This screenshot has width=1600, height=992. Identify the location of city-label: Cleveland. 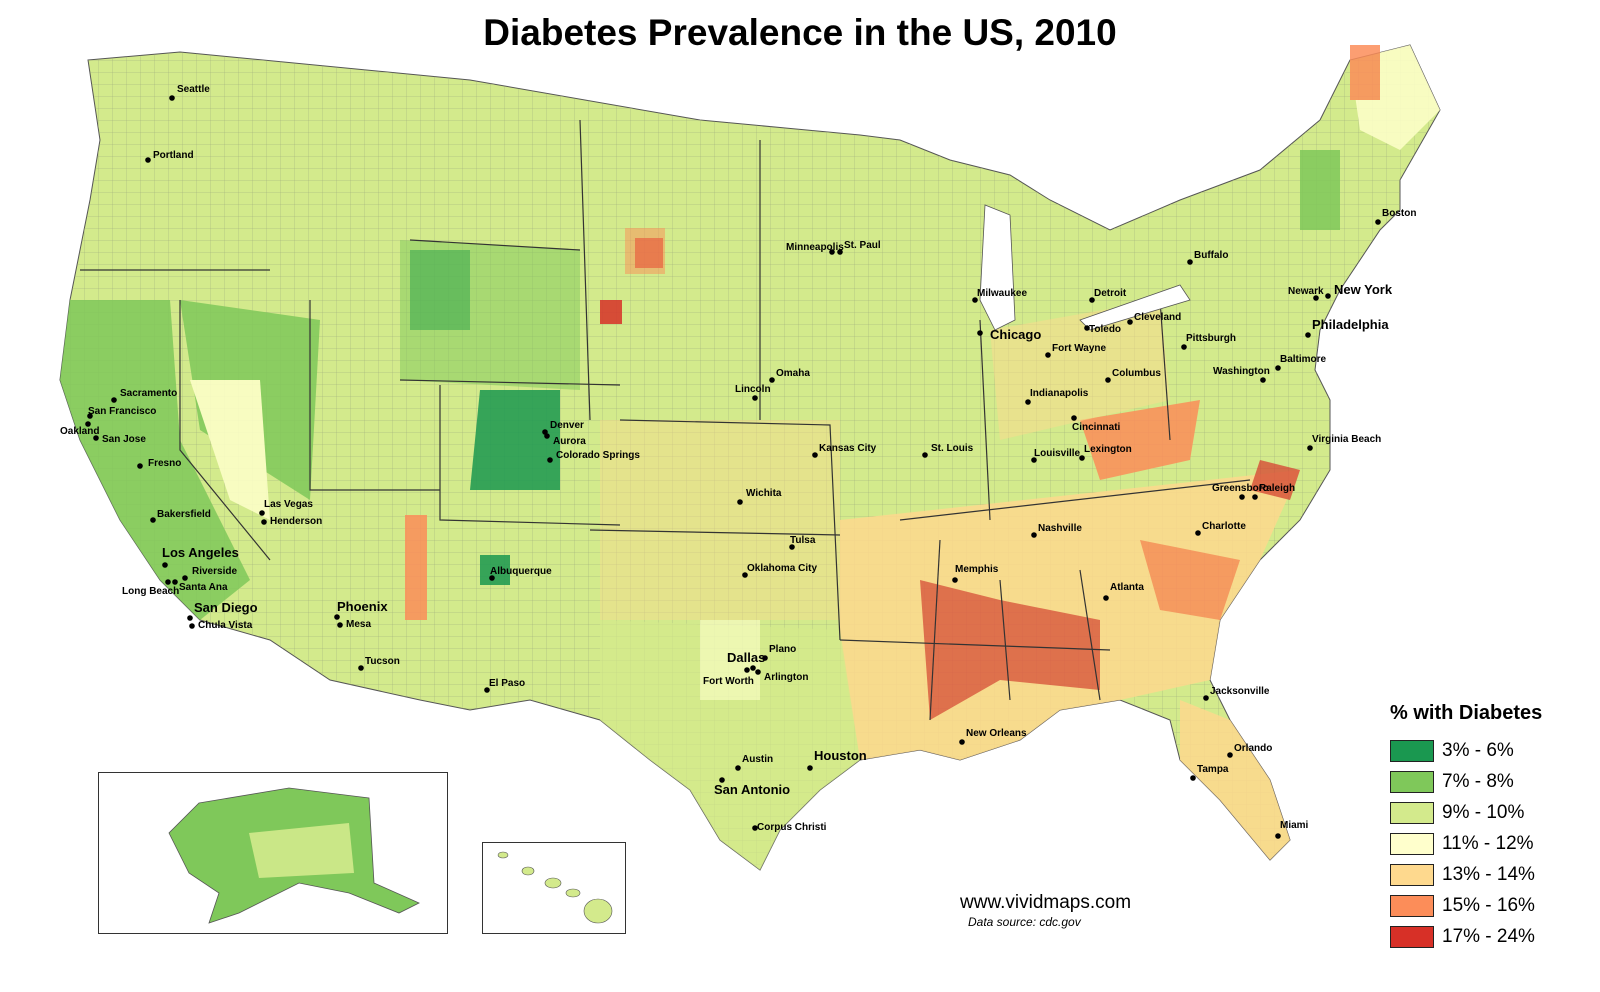
(1157, 317).